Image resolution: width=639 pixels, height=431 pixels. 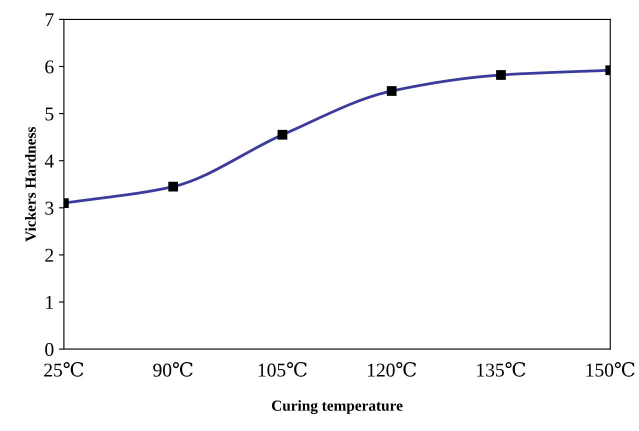 I want to click on y-tick-label: 2, so click(x=49, y=255).